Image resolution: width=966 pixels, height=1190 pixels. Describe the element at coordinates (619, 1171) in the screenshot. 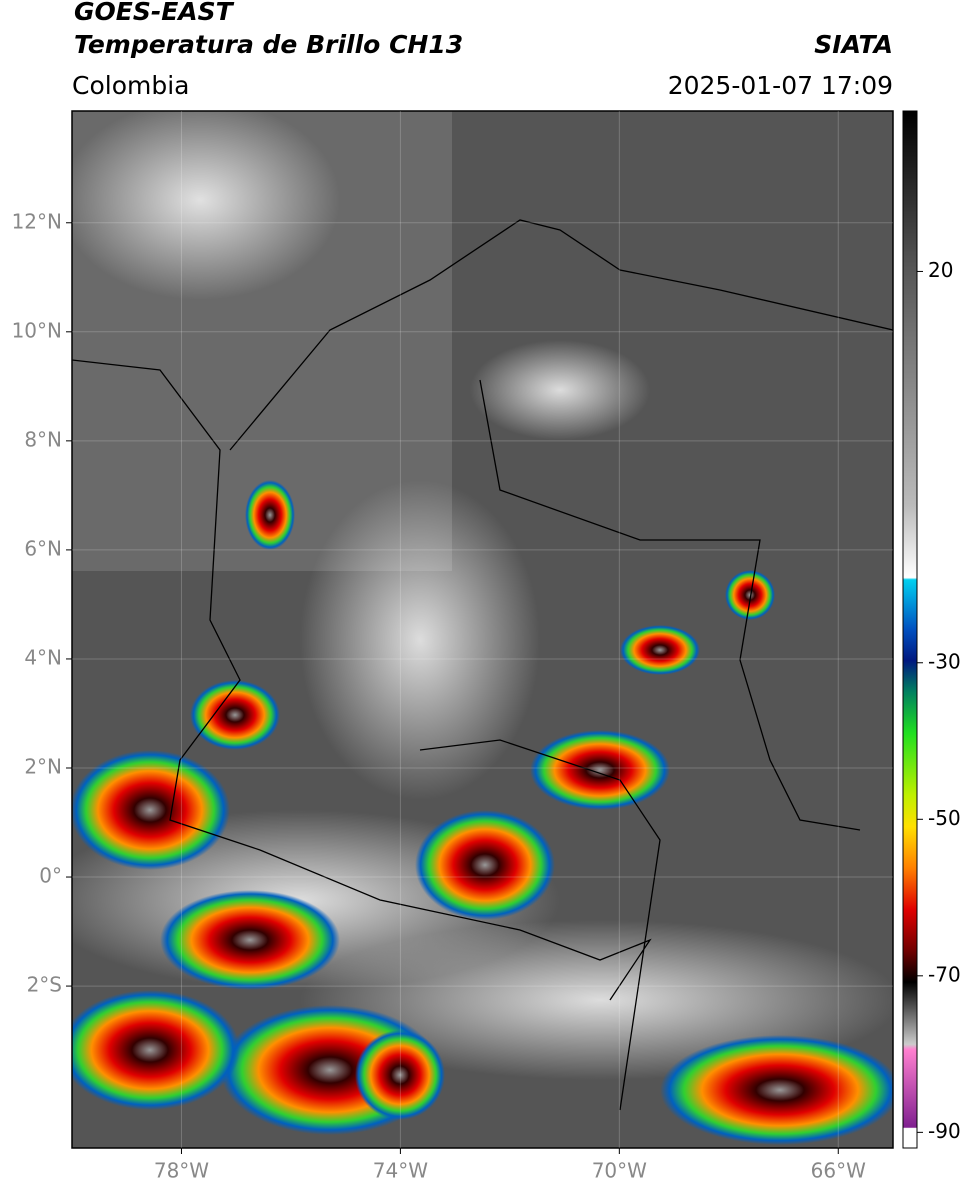

I see `x-tick-label: 70°W` at that location.